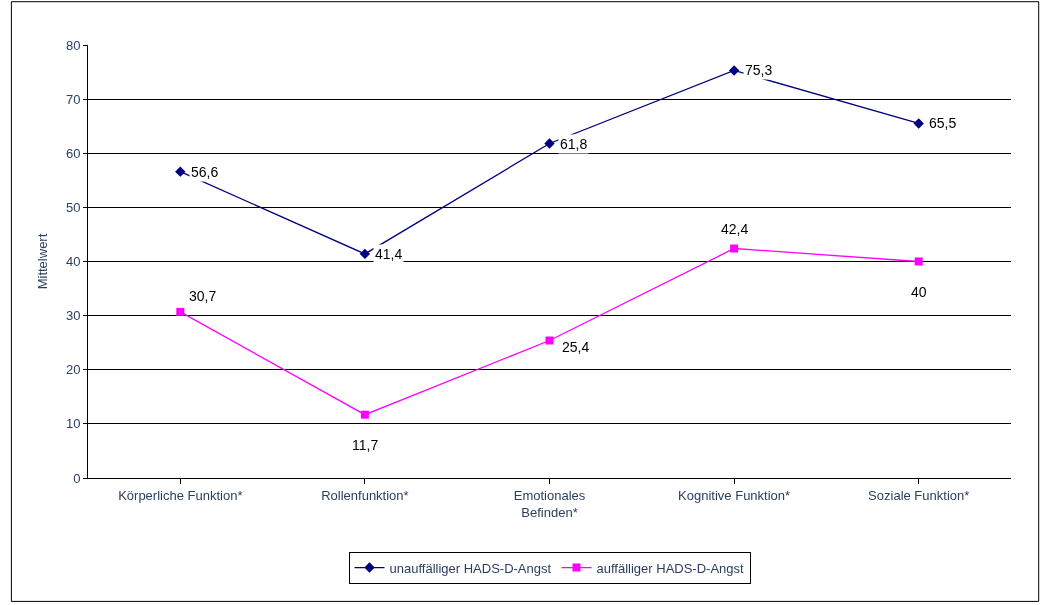 The width and height of the screenshot is (1043, 605). I want to click on y-tick-label: 50, so click(73, 207).